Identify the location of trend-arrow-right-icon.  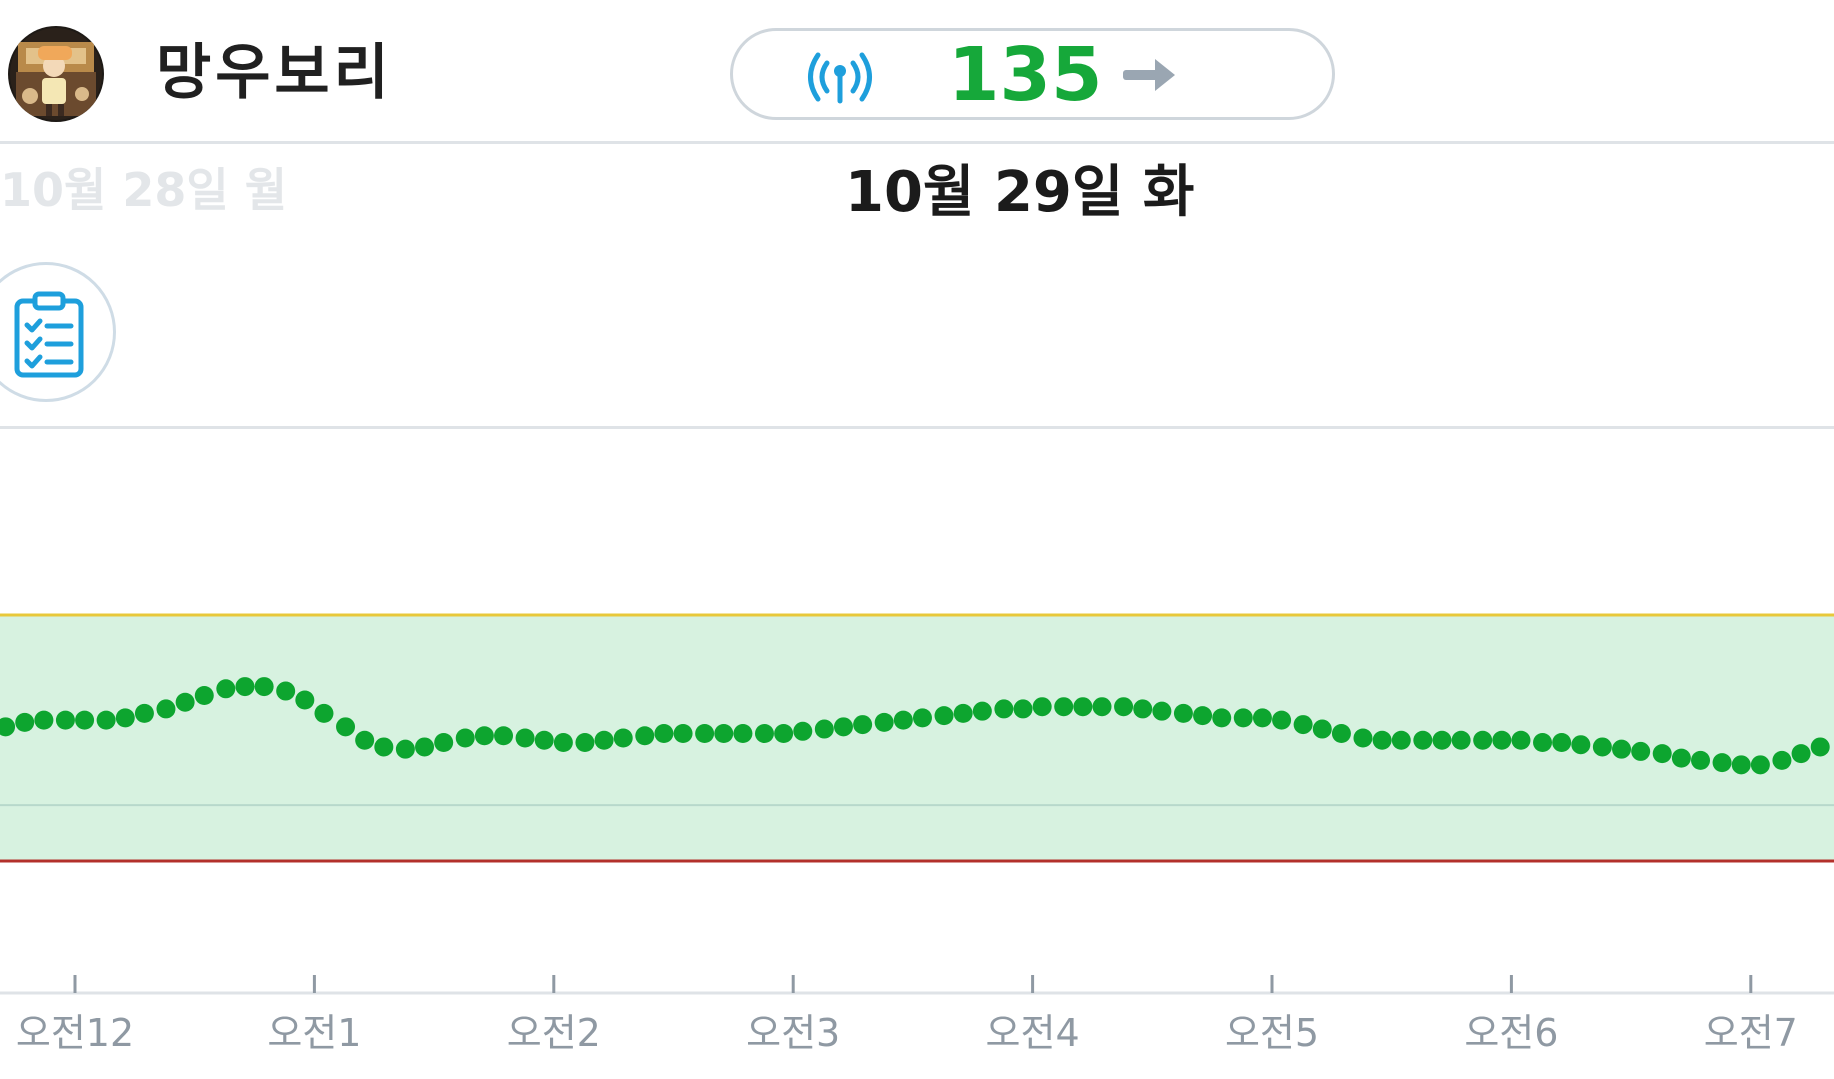
(1149, 75).